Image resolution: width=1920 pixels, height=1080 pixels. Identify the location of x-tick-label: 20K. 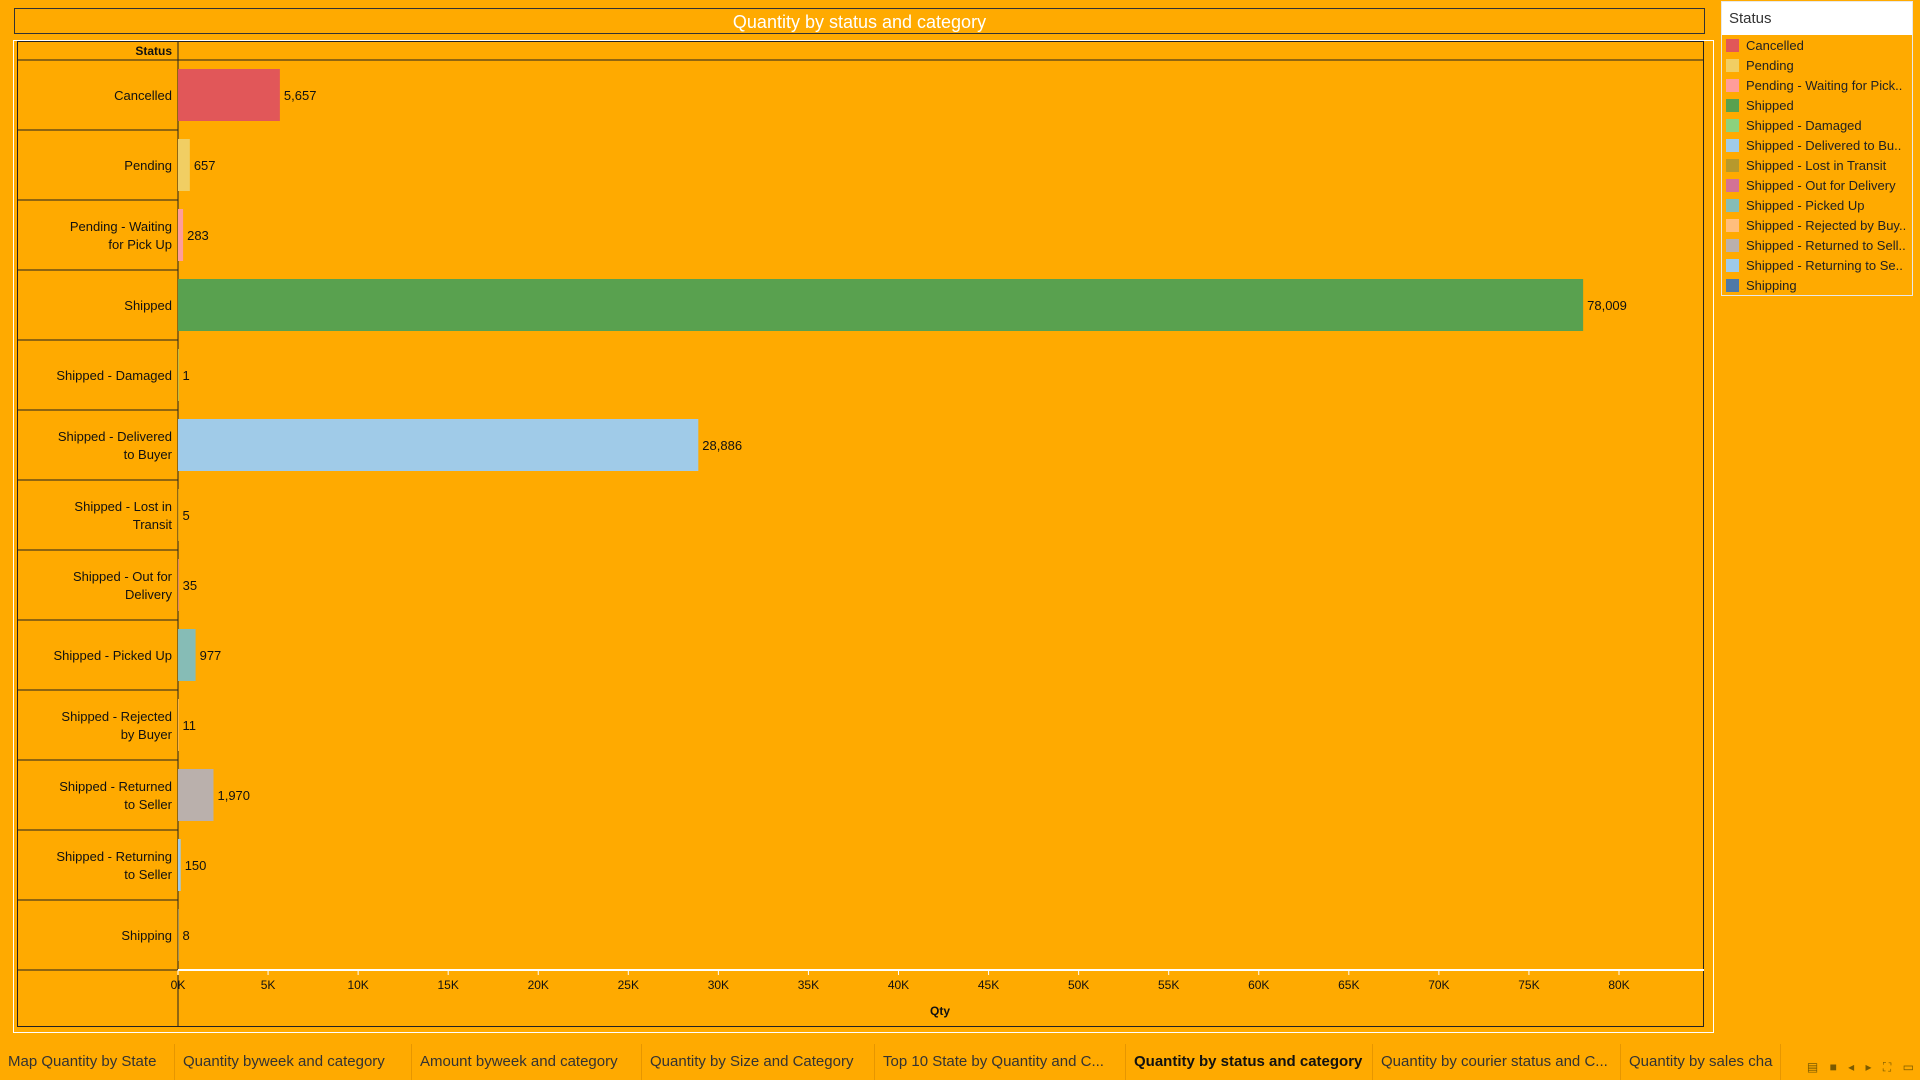
(538, 985).